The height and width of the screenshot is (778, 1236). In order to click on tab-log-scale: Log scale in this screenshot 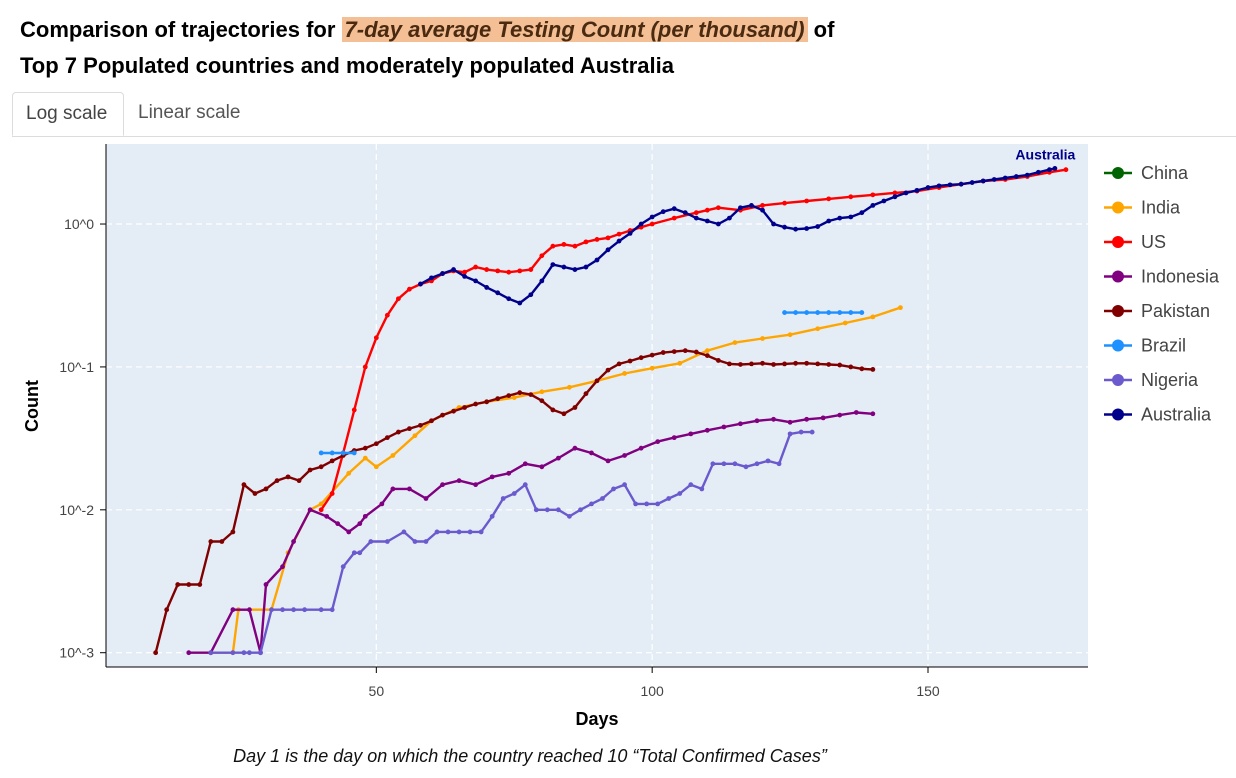, I will do `click(68, 114)`.